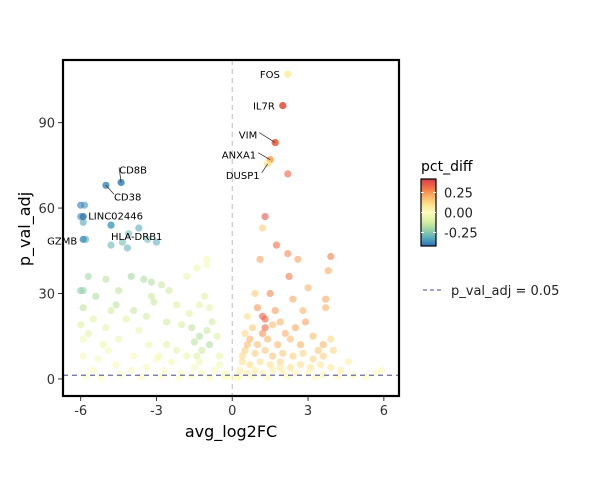 The image size is (600, 500). Describe the element at coordinates (25, 229) in the screenshot. I see `y-axis-title: p_val_adj` at that location.